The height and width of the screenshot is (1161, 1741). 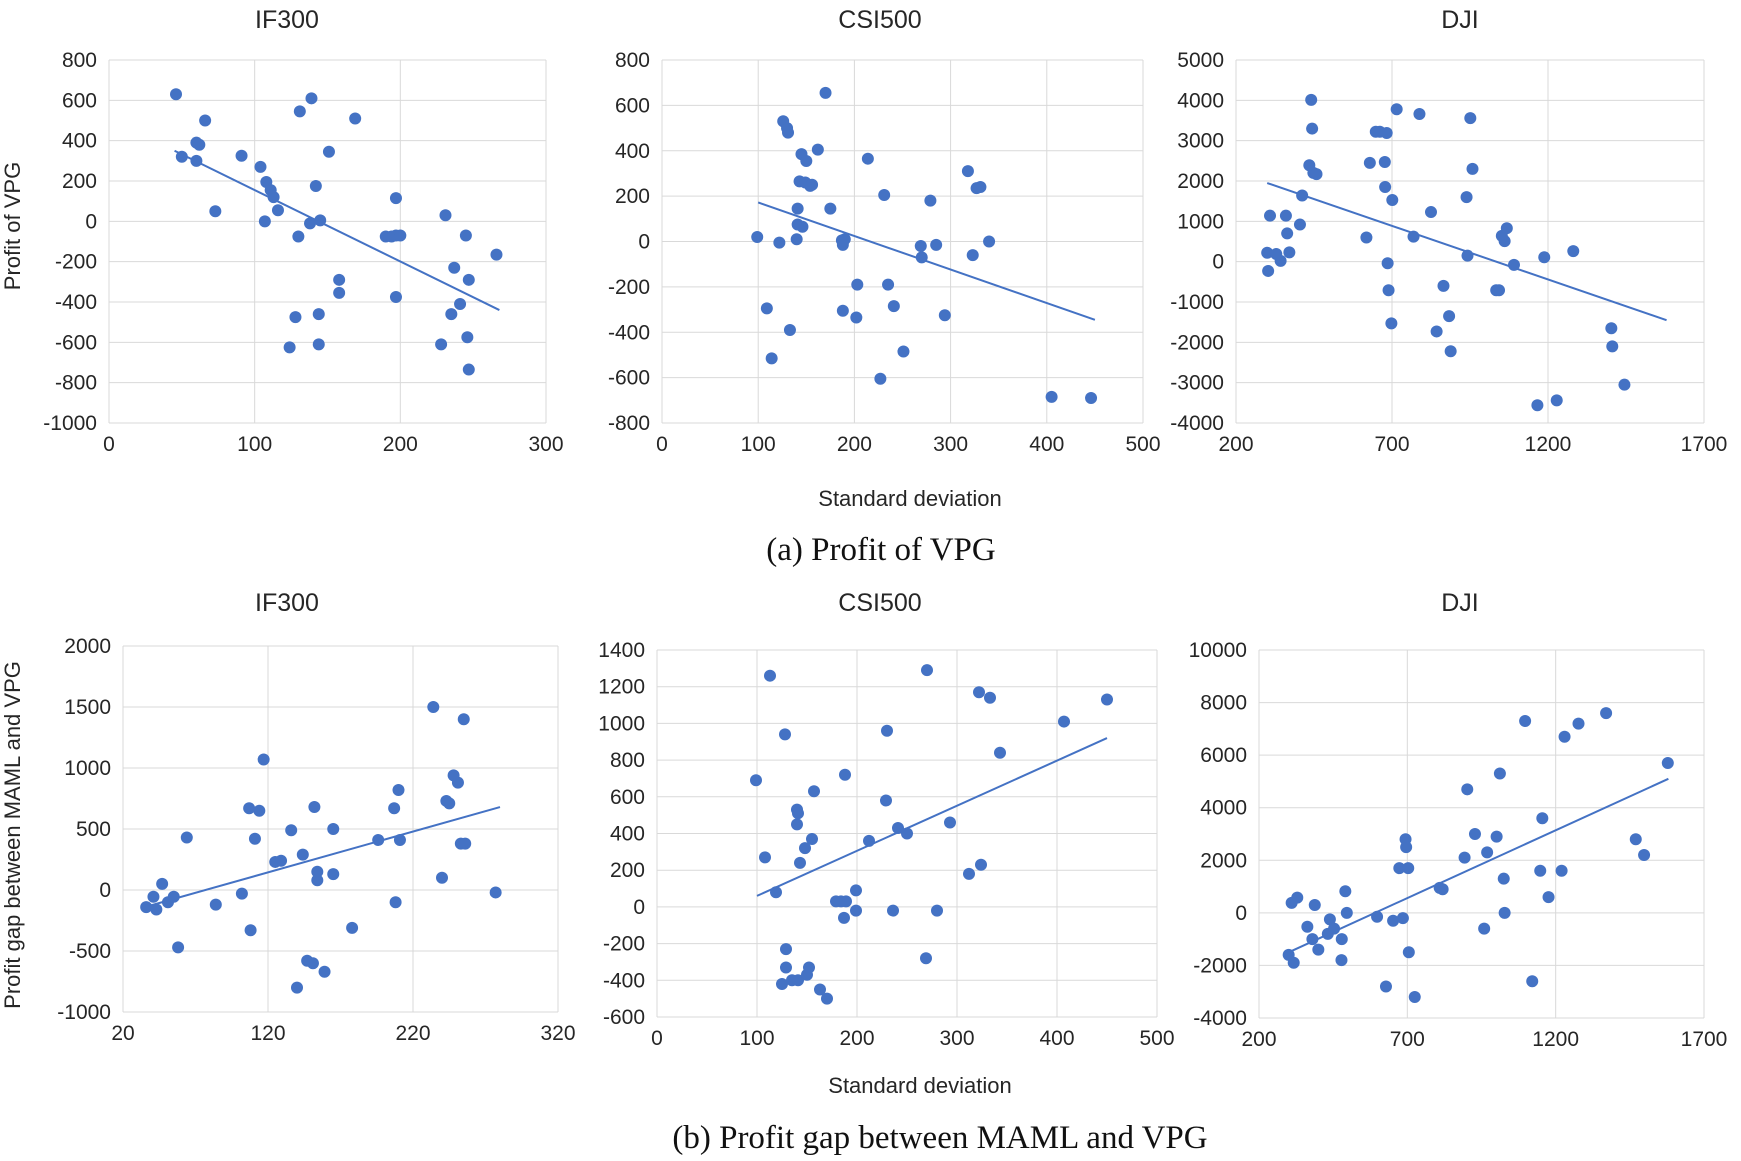 I want to click on y-axis-label-b: Profit gap between MAML and VPG, so click(x=12, y=835).